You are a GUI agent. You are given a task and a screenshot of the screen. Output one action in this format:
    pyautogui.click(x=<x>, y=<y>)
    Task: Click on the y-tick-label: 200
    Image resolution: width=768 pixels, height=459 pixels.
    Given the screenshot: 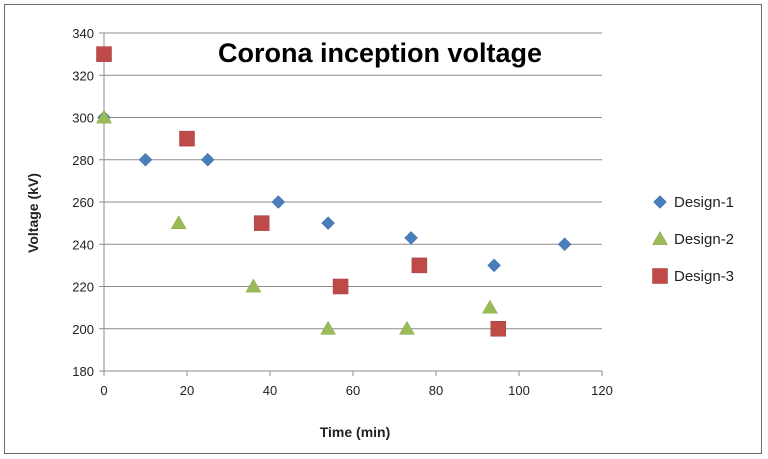 What is the action you would take?
    pyautogui.click(x=83, y=329)
    